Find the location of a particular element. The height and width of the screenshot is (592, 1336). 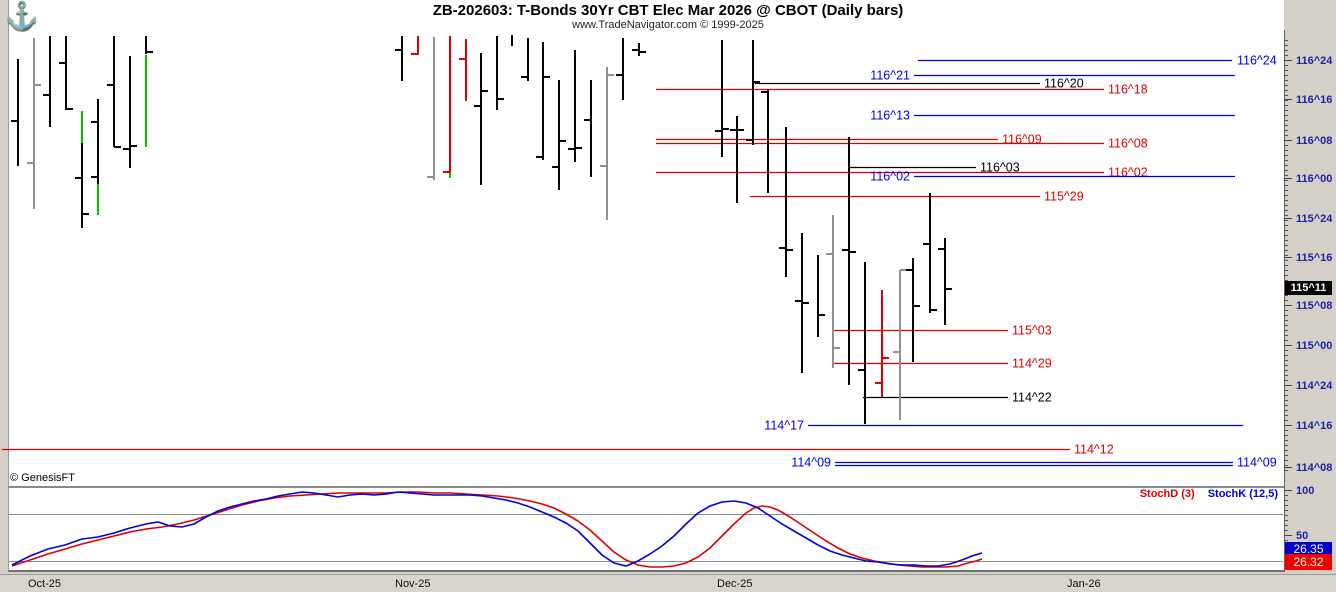

price-axis-label: 116^16 is located at coordinates (1314, 100).